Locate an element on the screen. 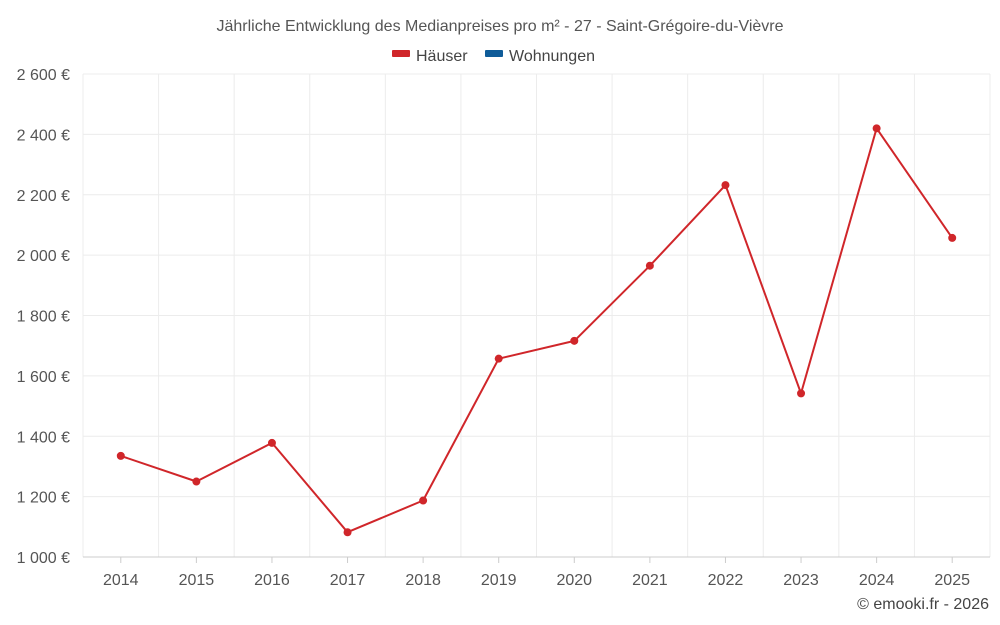  legend-item-haeuser: Häuser is located at coordinates (430, 56).